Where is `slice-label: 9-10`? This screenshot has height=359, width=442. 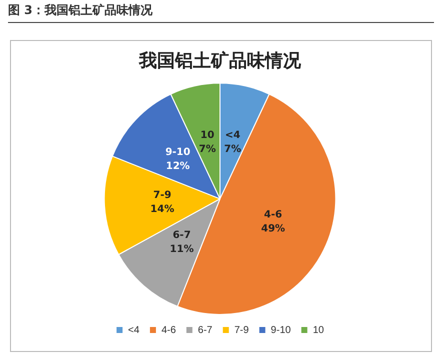 slice-label: 9-10 is located at coordinates (177, 152).